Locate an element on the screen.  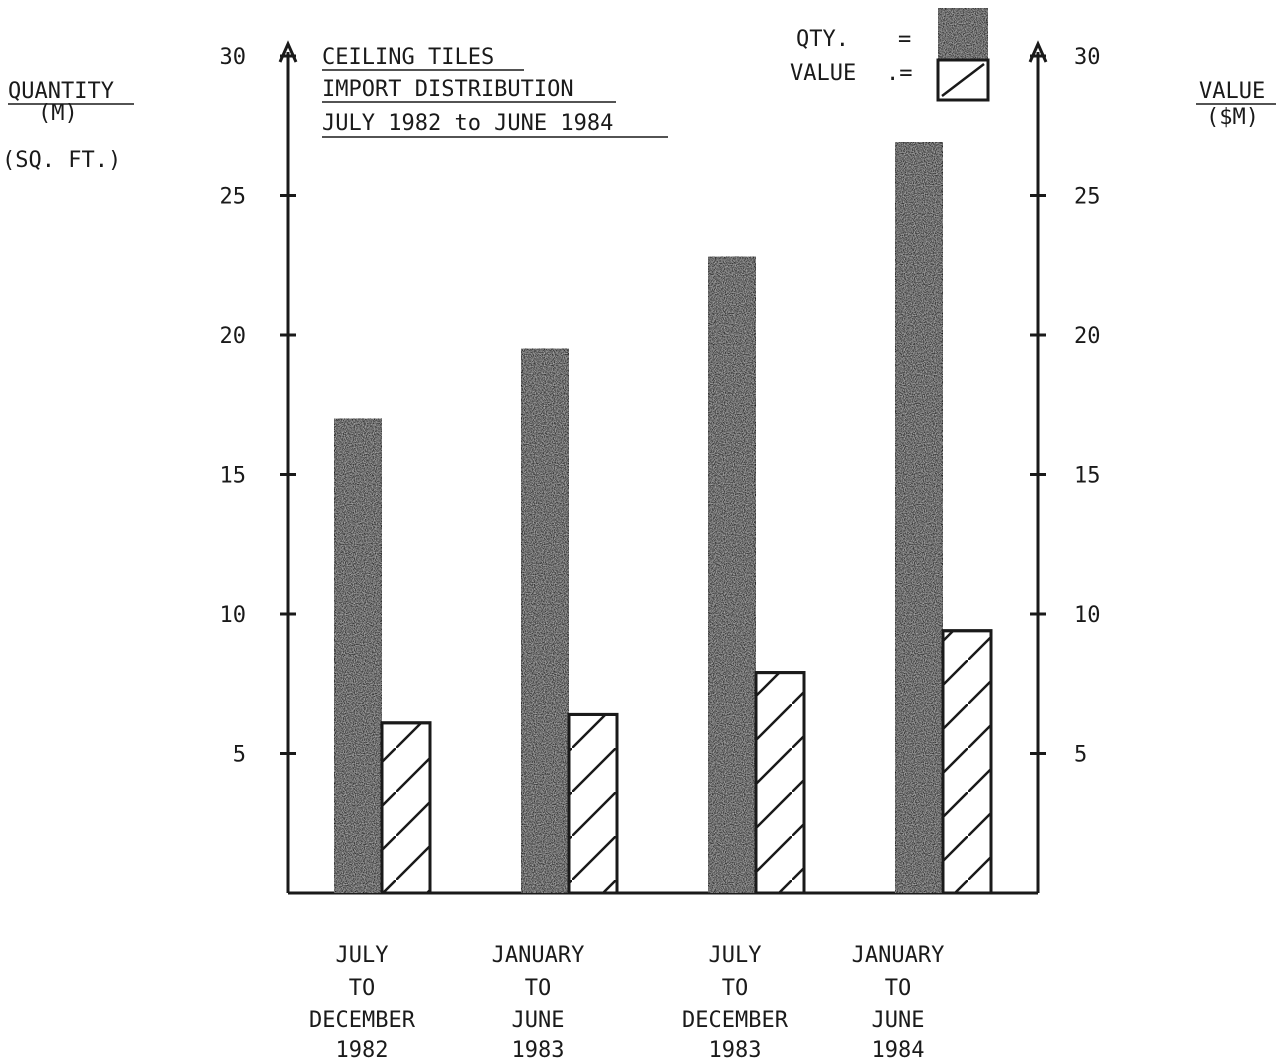
right-tick-label: 5 is located at coordinates (1080, 755).